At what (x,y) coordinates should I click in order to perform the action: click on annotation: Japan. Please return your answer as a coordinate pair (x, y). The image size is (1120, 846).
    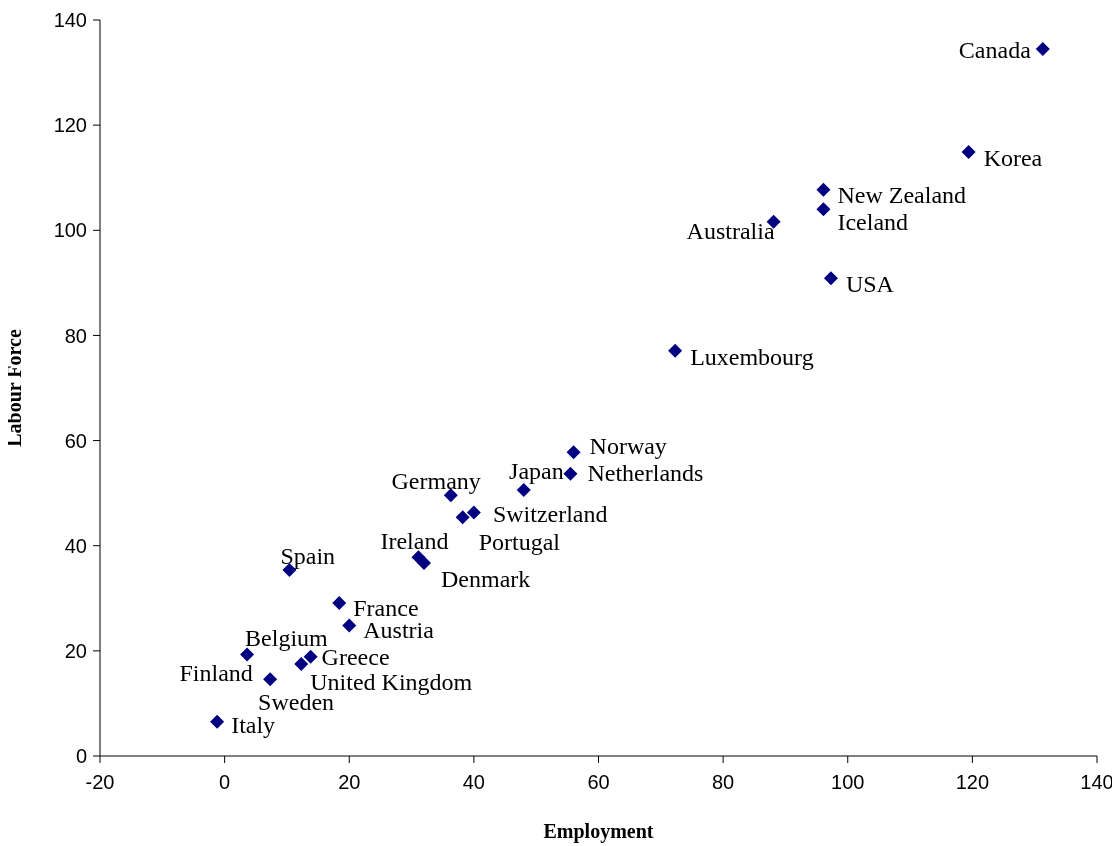
    Looking at the image, I should click on (536, 470).